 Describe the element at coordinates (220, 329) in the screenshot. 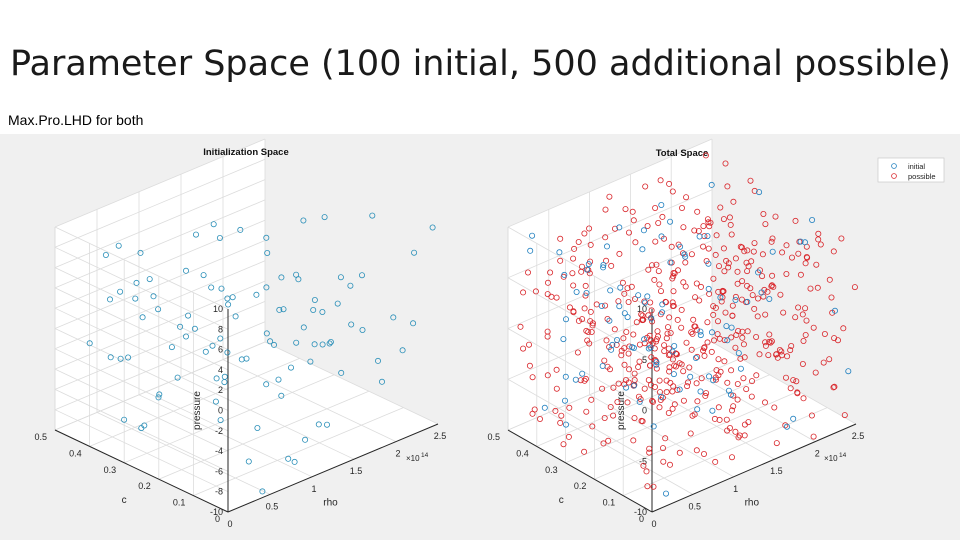

I see `z-tick-label: 8` at that location.